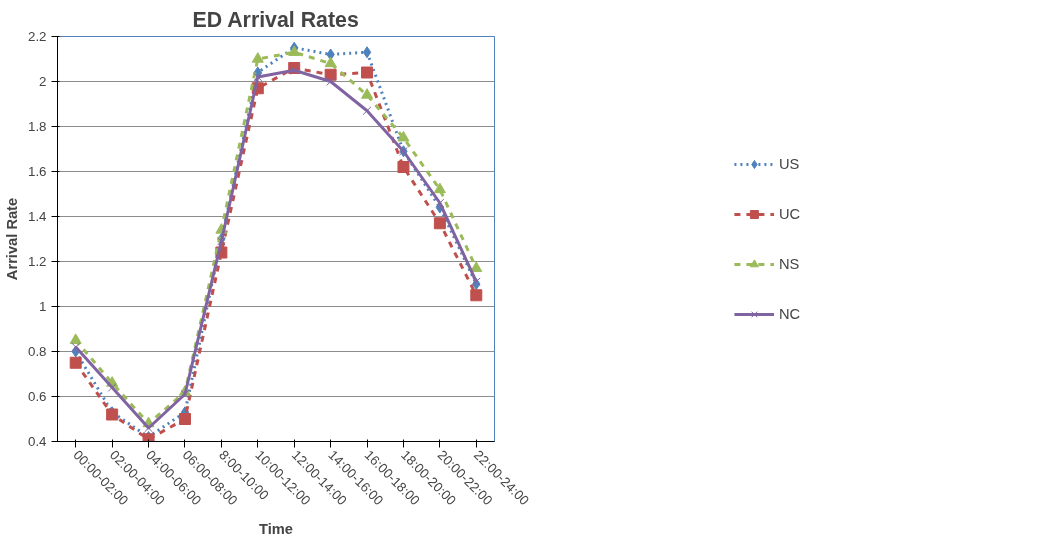  Describe the element at coordinates (37, 261) in the screenshot. I see `y-tick-label: 1.2` at that location.